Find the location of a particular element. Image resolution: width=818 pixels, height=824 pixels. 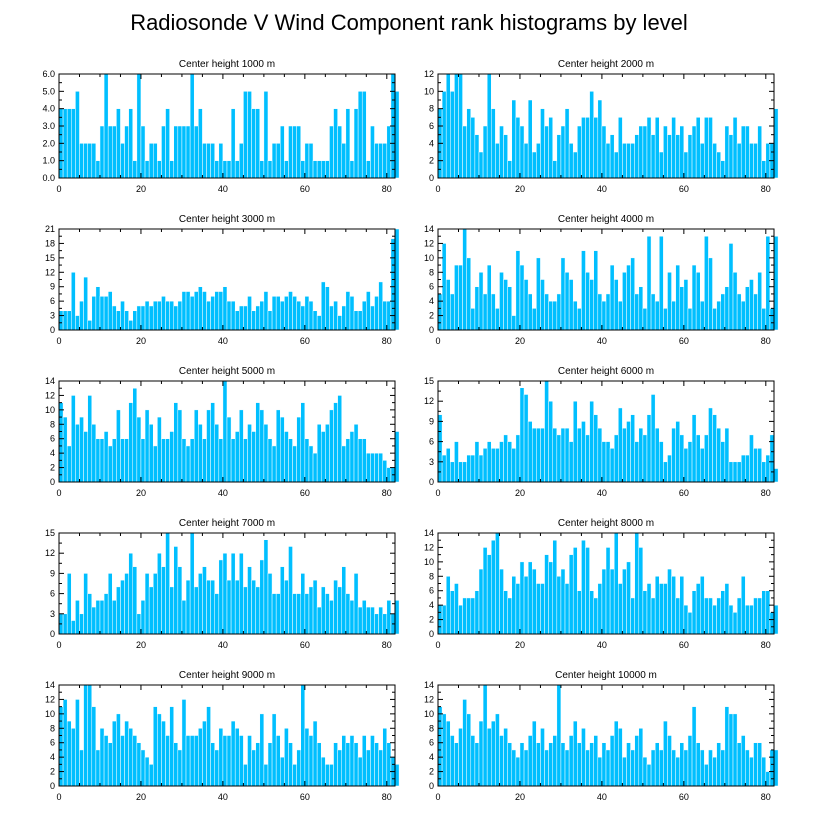

panel-title: Center height 5000 m is located at coordinates (227, 371).